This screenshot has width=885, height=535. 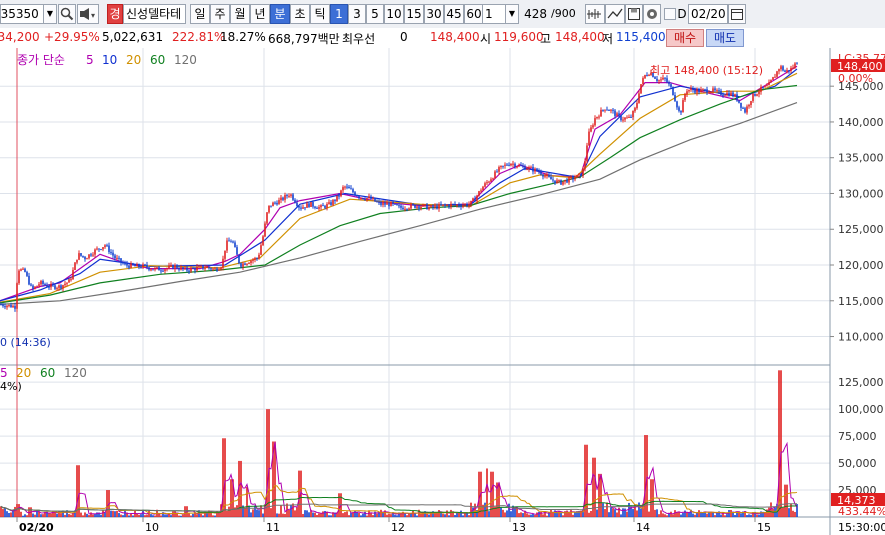 I want to click on interval-3: 3, so click(x=357, y=14).